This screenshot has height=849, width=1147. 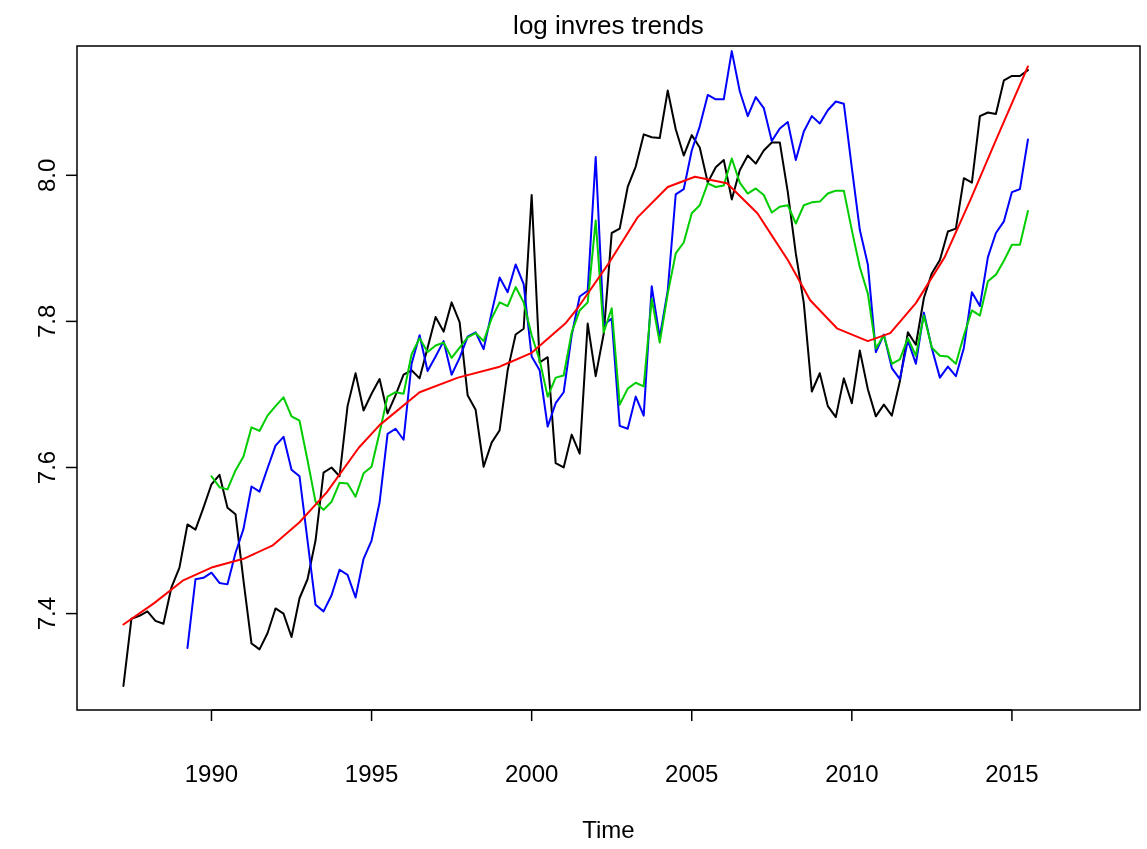 What do you see at coordinates (852, 773) in the screenshot?
I see `x-tick-label: 2010` at bounding box center [852, 773].